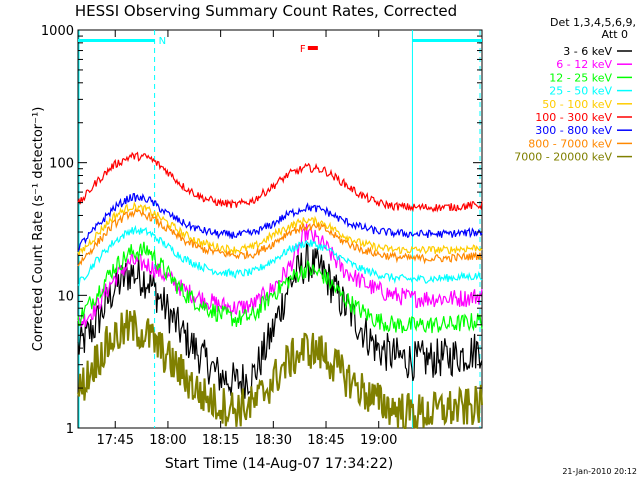 The height and width of the screenshot is (480, 640). I want to click on x-axis-label: Start Time (14-Aug-07 17:34:22), so click(279, 464).